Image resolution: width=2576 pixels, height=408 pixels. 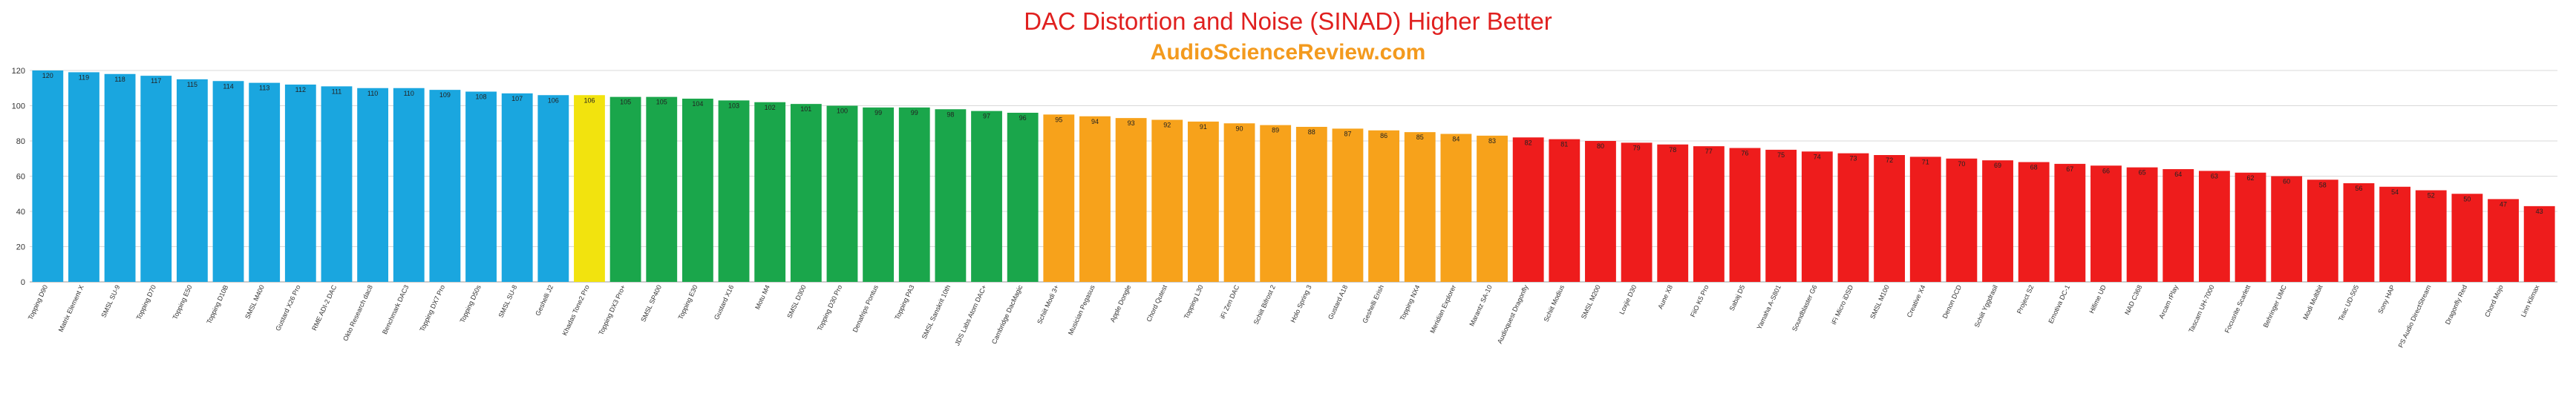 I want to click on data-label: 112, so click(x=300, y=89).